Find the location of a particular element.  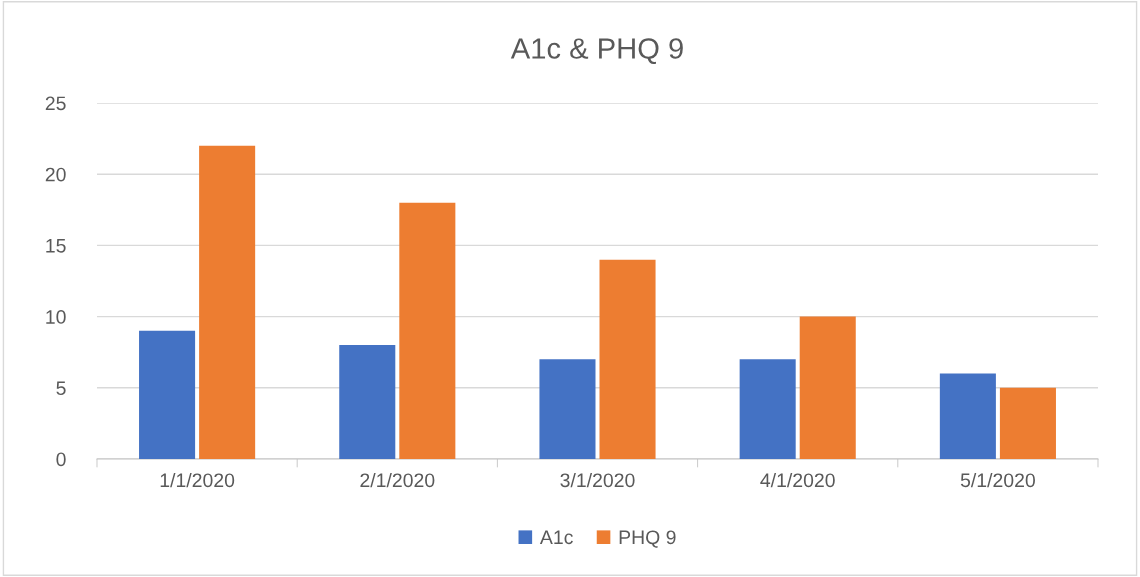

x-tick-label: 3/1/2020 is located at coordinates (597, 480).